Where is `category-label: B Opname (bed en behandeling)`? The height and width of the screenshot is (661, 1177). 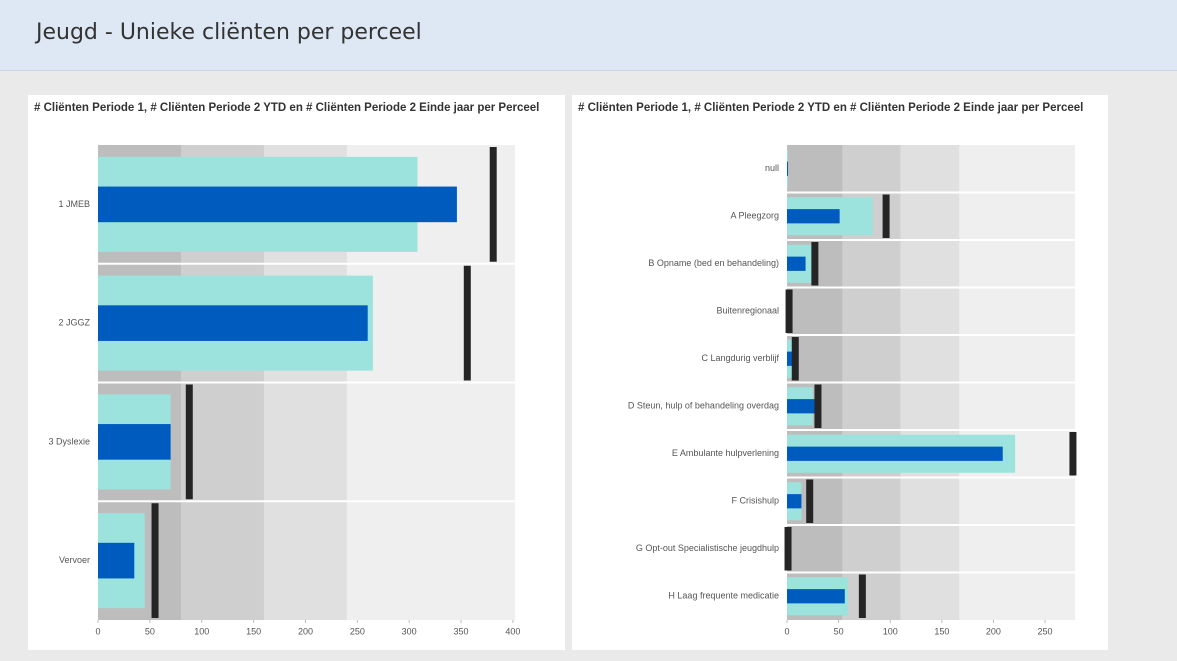 category-label: B Opname (bed en behandeling) is located at coordinates (713, 263).